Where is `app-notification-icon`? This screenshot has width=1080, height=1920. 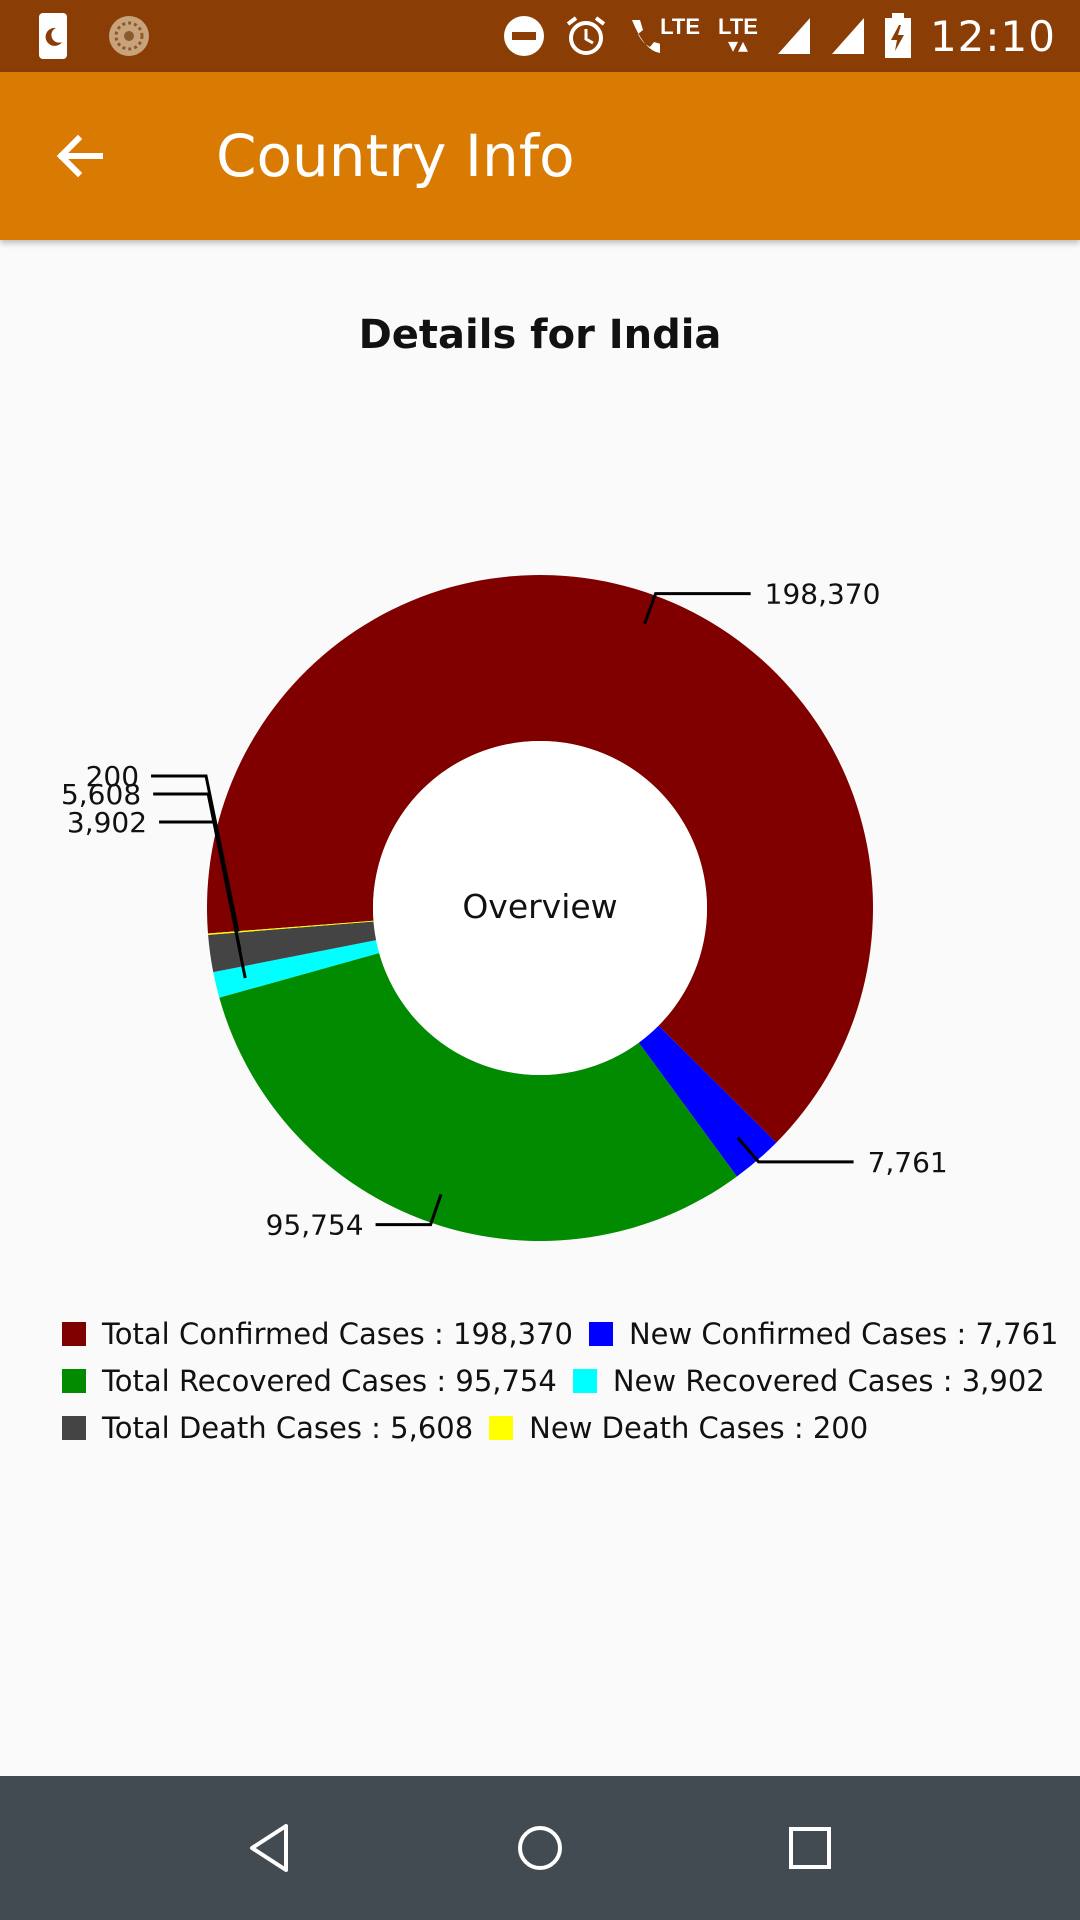
app-notification-icon is located at coordinates (129, 36).